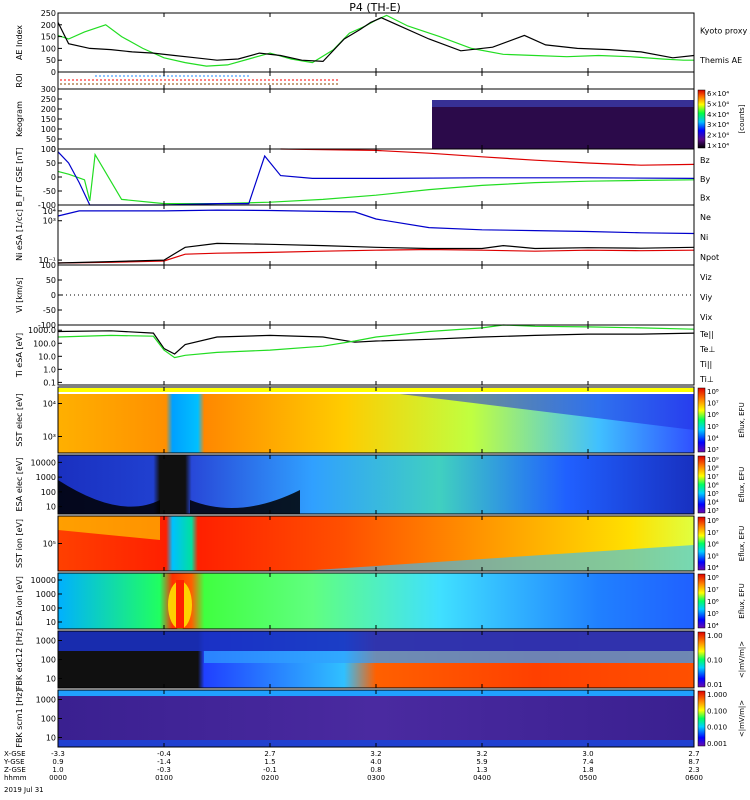  Describe the element at coordinates (742, 118) in the screenshot. I see `colorbar-label-keogram: [counts]` at that location.